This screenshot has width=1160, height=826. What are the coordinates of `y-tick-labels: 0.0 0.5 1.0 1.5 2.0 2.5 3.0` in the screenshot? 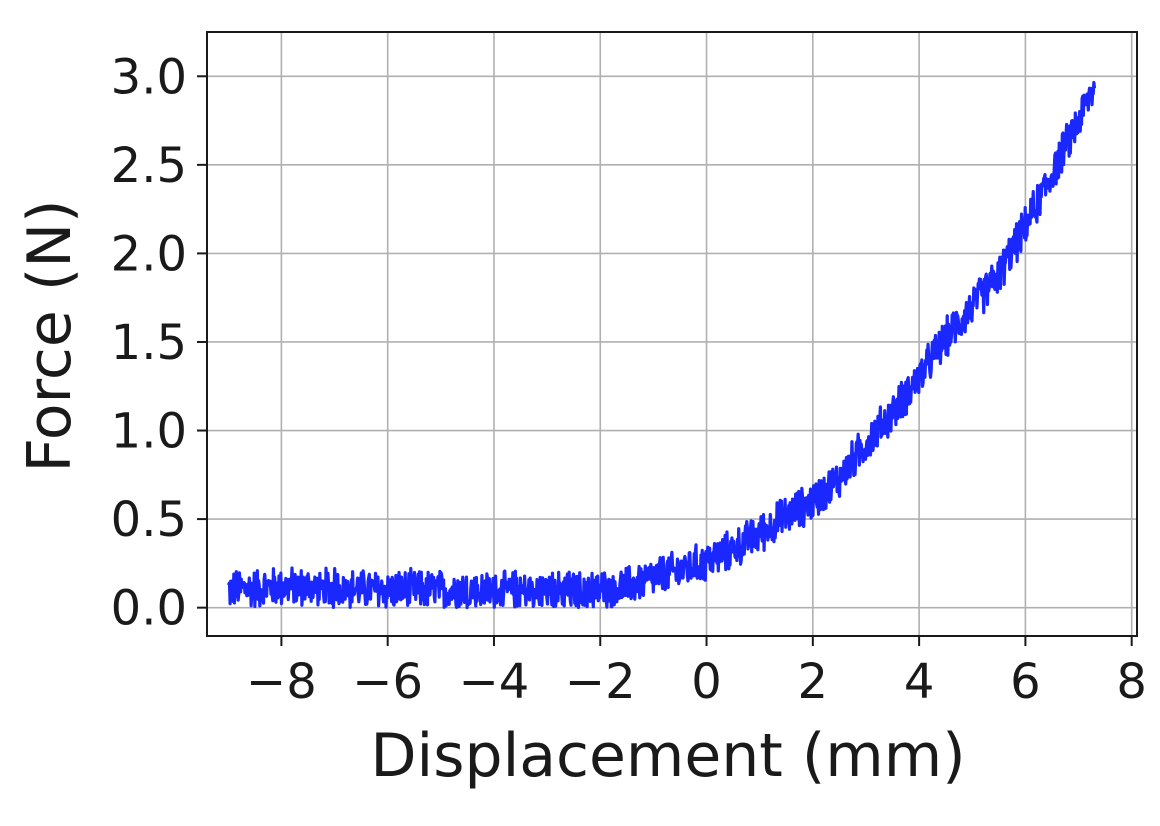 It's located at (149, 342).